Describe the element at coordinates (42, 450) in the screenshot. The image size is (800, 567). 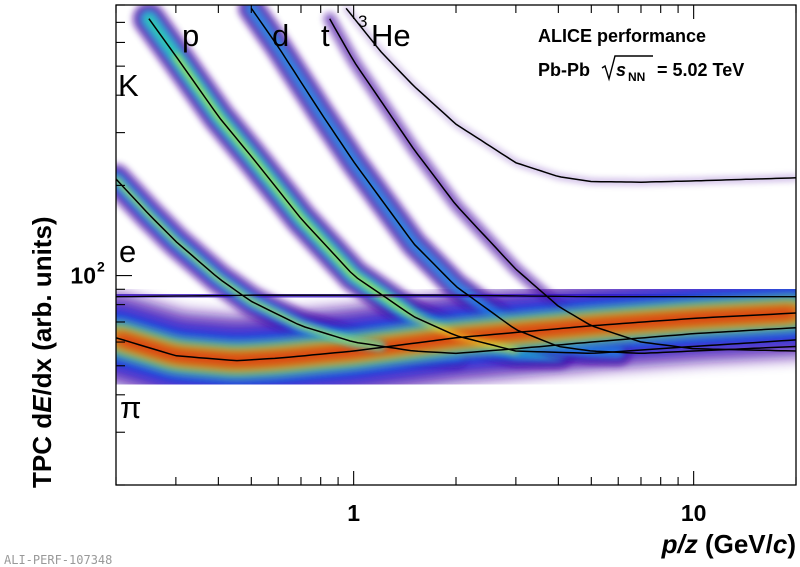
I see `y-axis-title-part-1: TPC d` at that location.